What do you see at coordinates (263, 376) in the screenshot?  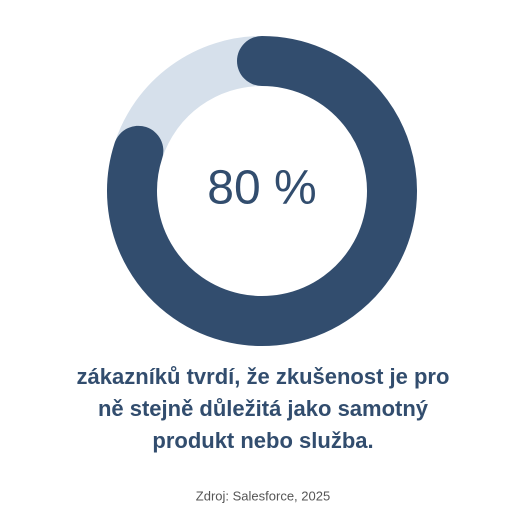 I see `caption-line: zákazníků tvrdí, že zkušenost je pro` at bounding box center [263, 376].